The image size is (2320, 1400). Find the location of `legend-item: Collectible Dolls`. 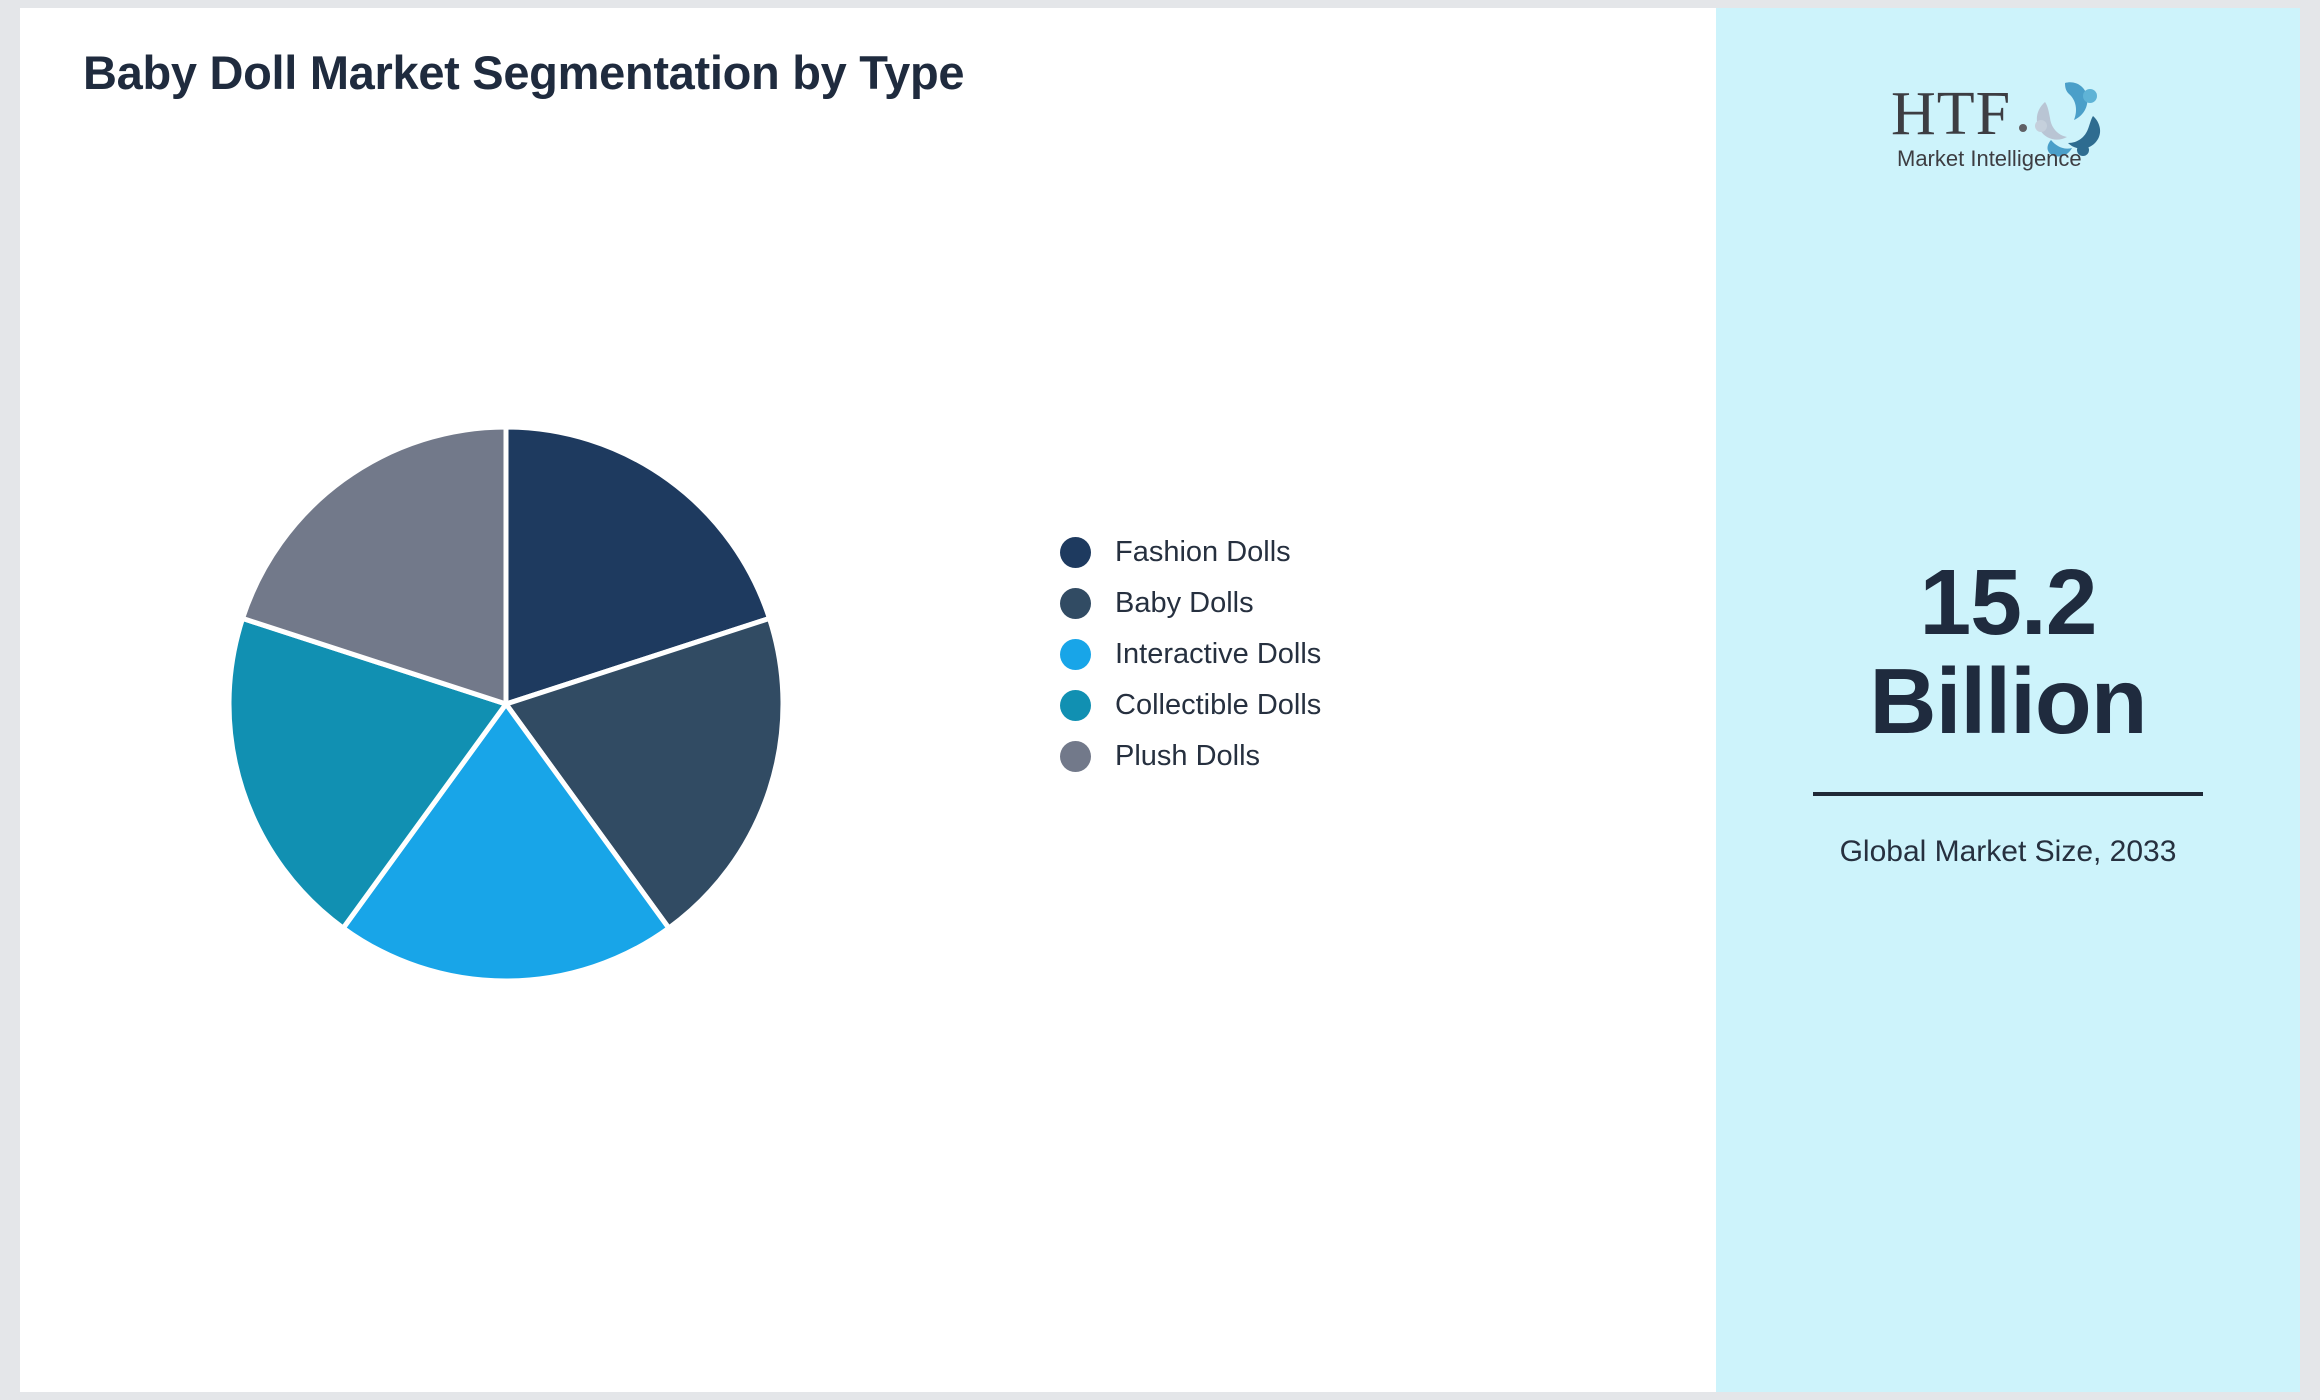

legend-item: Collectible Dolls is located at coordinates (1190, 705).